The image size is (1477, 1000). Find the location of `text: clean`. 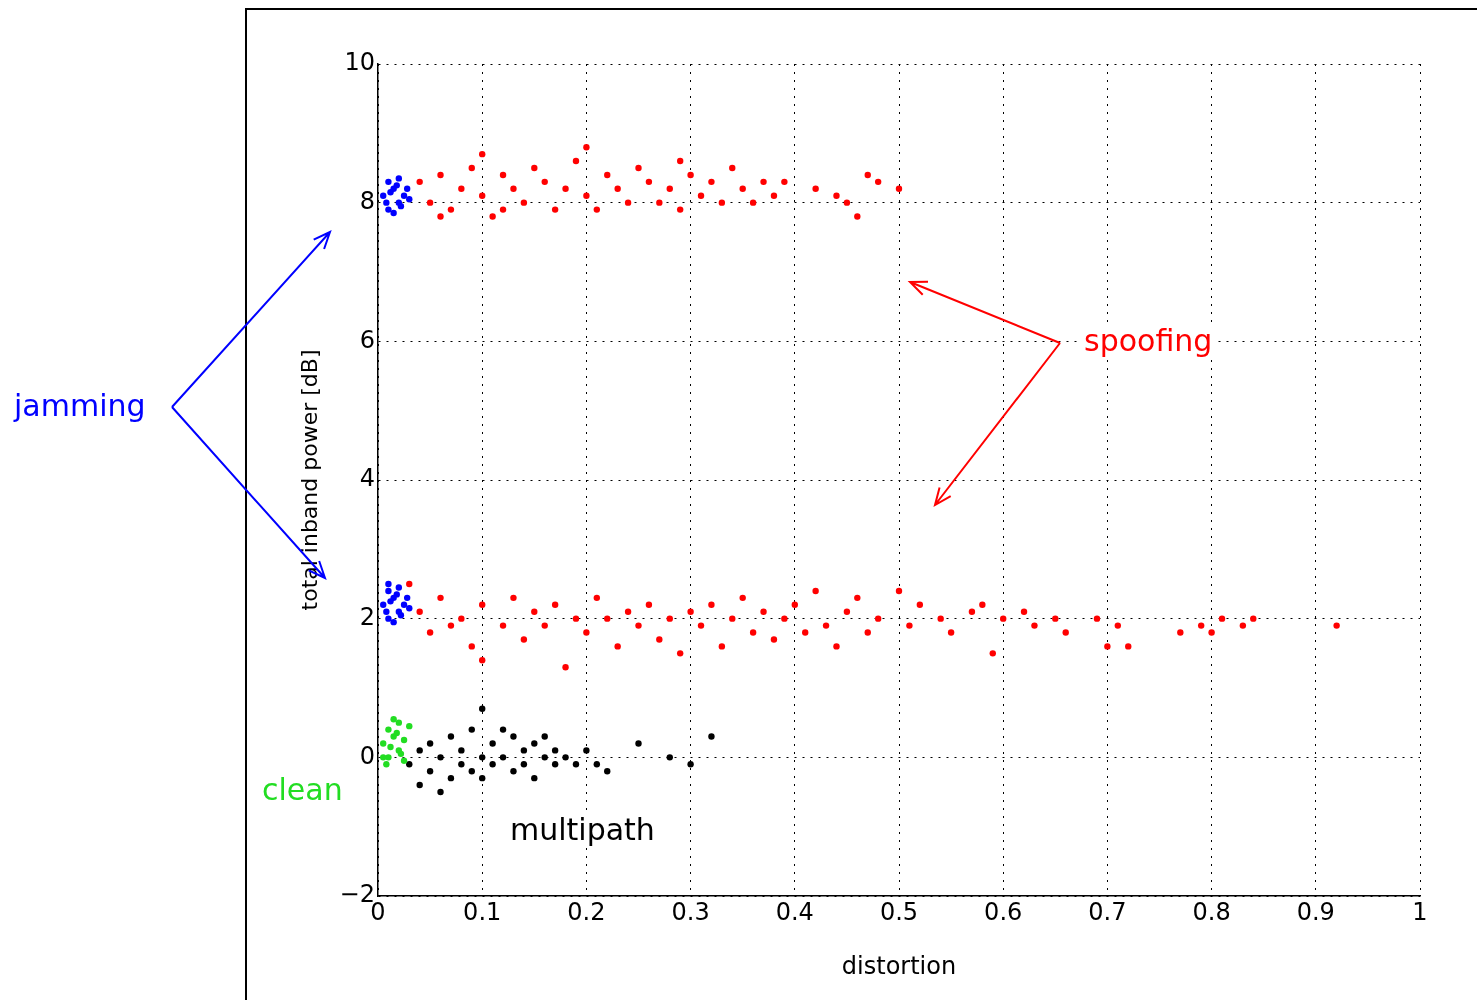

text: clean is located at coordinates (302, 789).